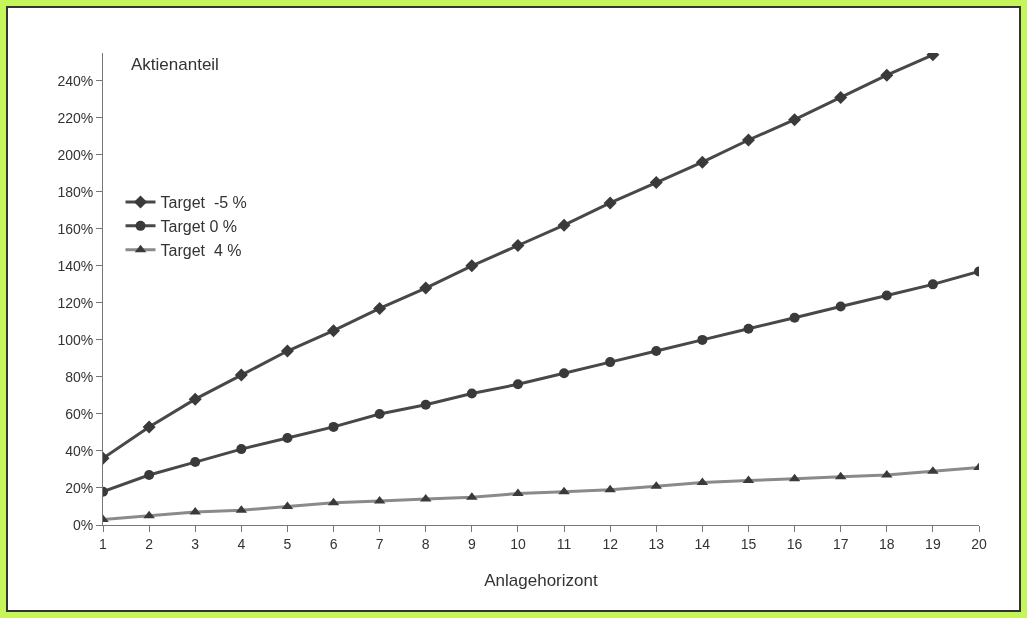  What do you see at coordinates (748, 543) in the screenshot?
I see `x-tick-label: 15` at bounding box center [748, 543].